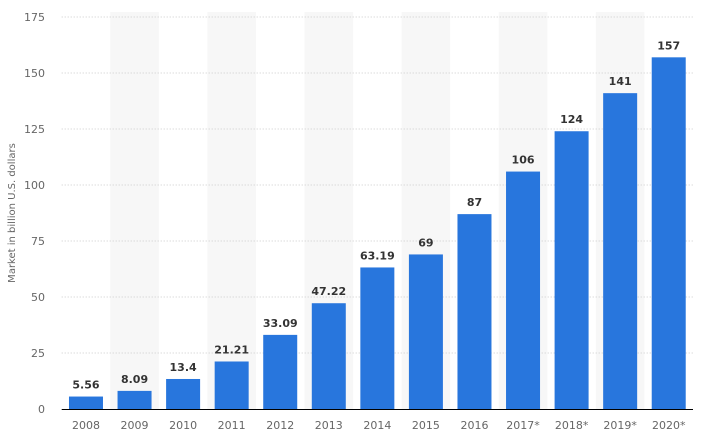 Image resolution: width=705 pixels, height=439 pixels. What do you see at coordinates (34, 129) in the screenshot?
I see `y-tick-label: 125` at bounding box center [34, 129].